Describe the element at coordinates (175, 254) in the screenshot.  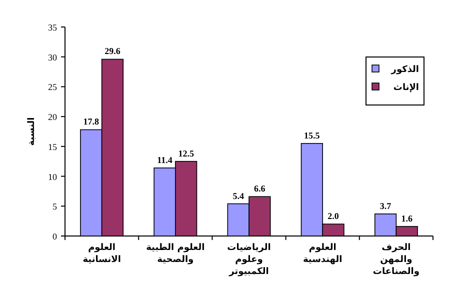
I see `x-tick-label: العلوم الطبية والصحية` at that location.